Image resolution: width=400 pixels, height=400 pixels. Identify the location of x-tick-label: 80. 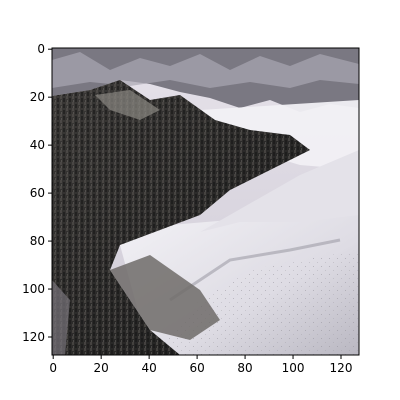
(244, 368).